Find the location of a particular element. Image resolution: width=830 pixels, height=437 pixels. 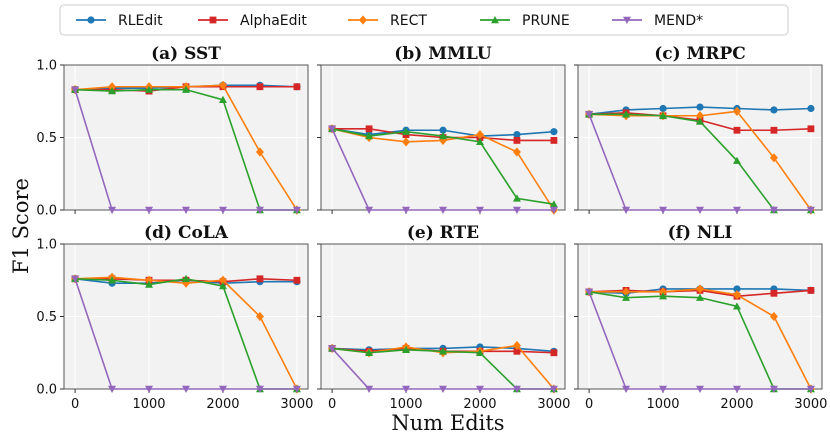

panel-title: (c) MRPC is located at coordinates (700, 54).